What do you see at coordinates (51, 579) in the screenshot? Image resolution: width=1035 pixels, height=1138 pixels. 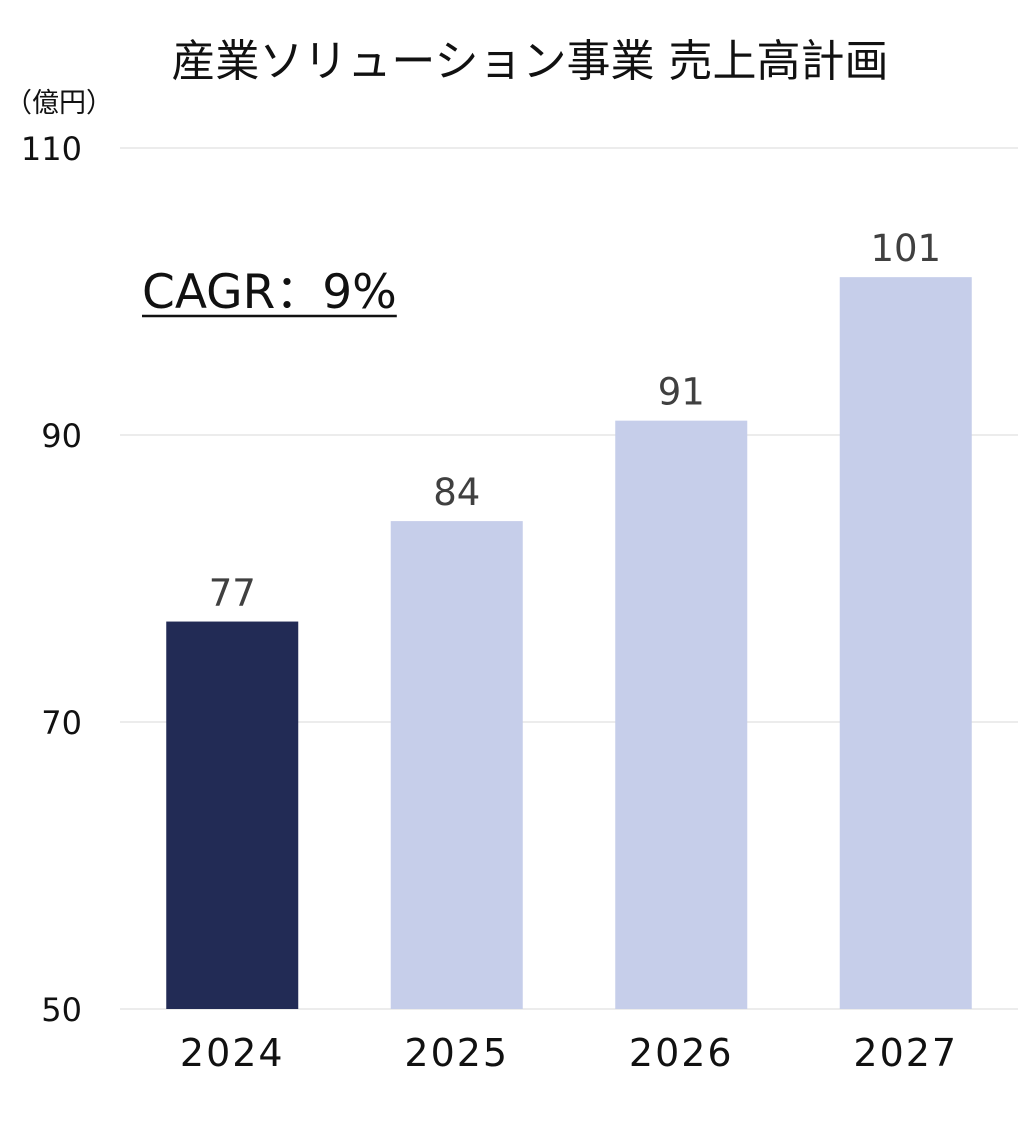 I see `y-axis-ticks: 50 70 90 110` at bounding box center [51, 579].